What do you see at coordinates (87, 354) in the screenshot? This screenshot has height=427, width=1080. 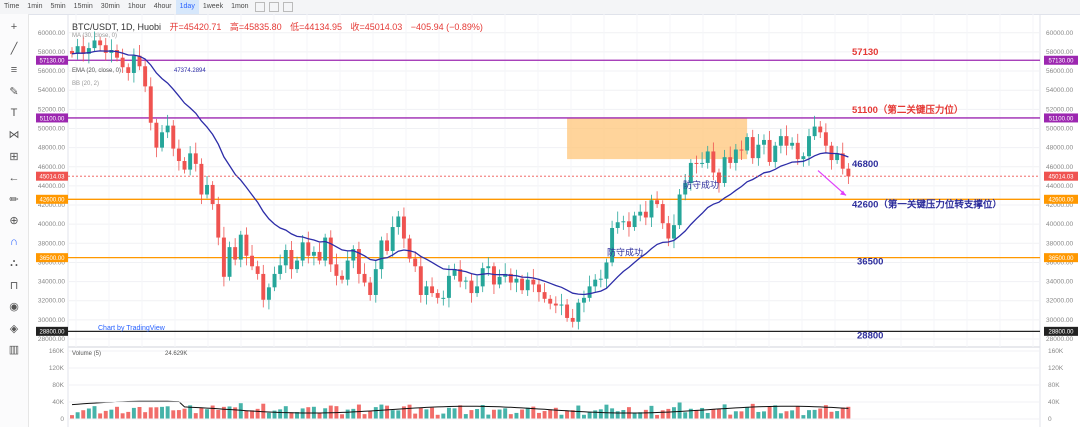 I see `volume-legend: Volume (5)` at bounding box center [87, 354].